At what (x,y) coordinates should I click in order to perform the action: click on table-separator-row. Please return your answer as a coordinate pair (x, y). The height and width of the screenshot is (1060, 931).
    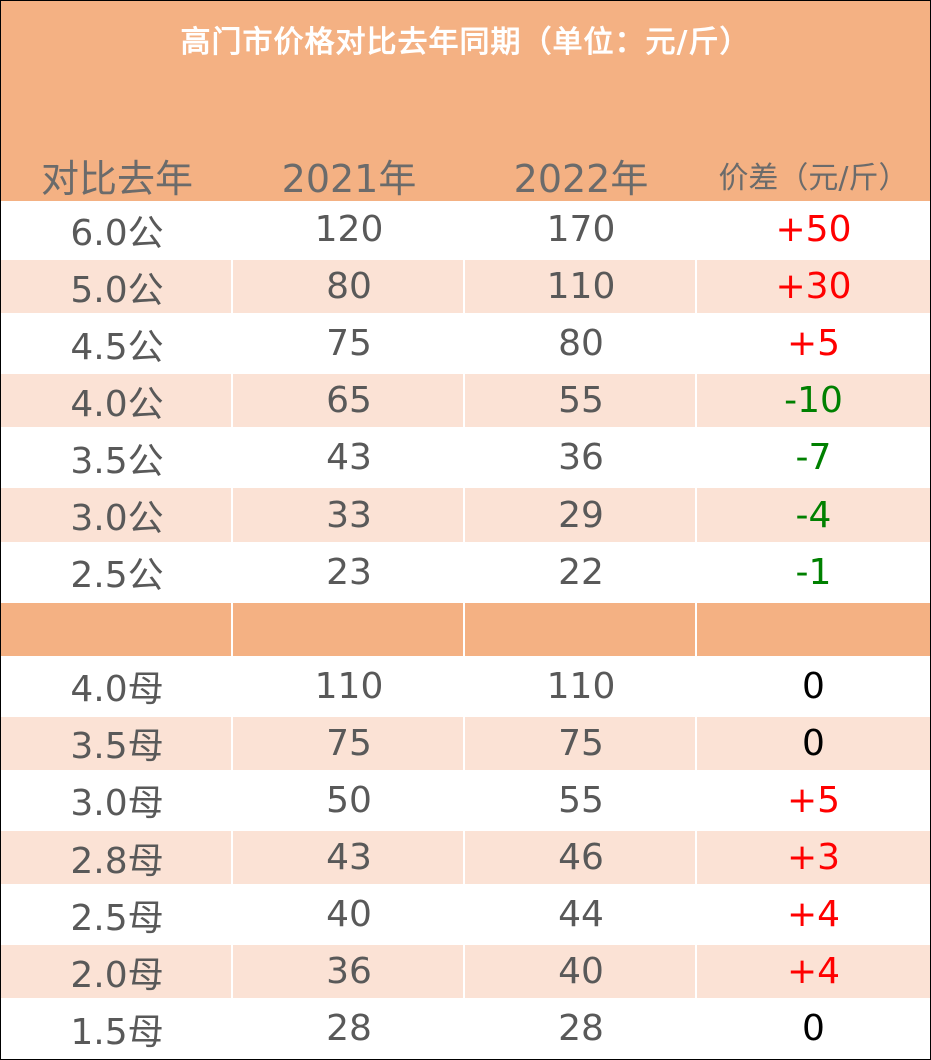
    Looking at the image, I should click on (465, 629).